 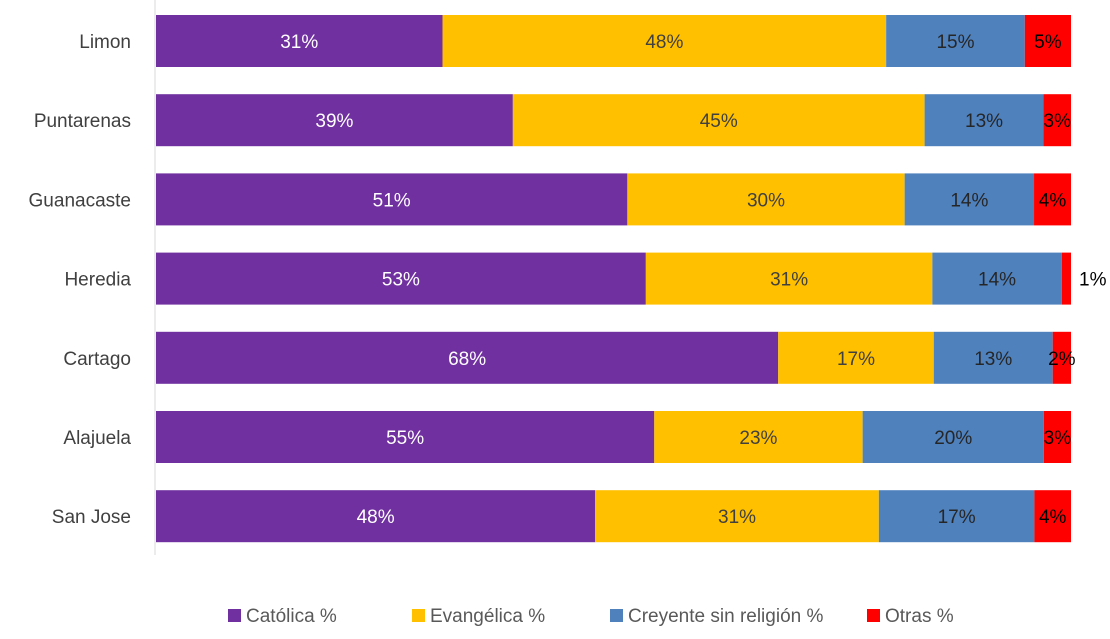 What do you see at coordinates (97, 438) in the screenshot?
I see `category-label-alajuela: Alajuela` at bounding box center [97, 438].